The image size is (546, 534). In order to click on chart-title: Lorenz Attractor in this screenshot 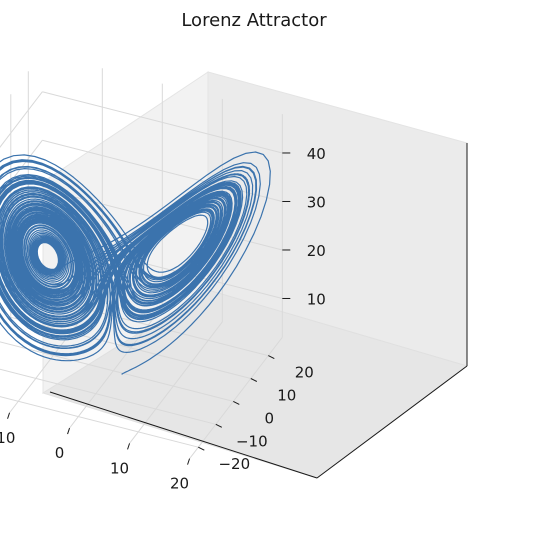, I will do `click(254, 20)`.